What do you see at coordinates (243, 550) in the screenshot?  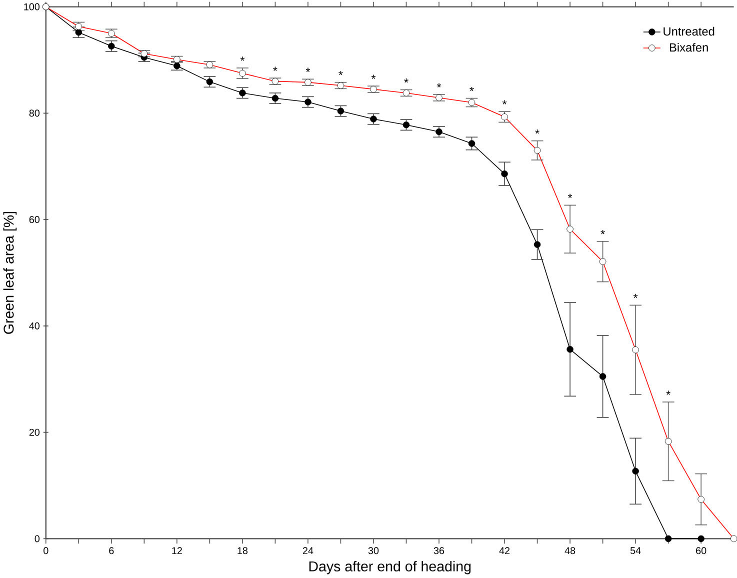 I see `x-tick-label: 18` at bounding box center [243, 550].